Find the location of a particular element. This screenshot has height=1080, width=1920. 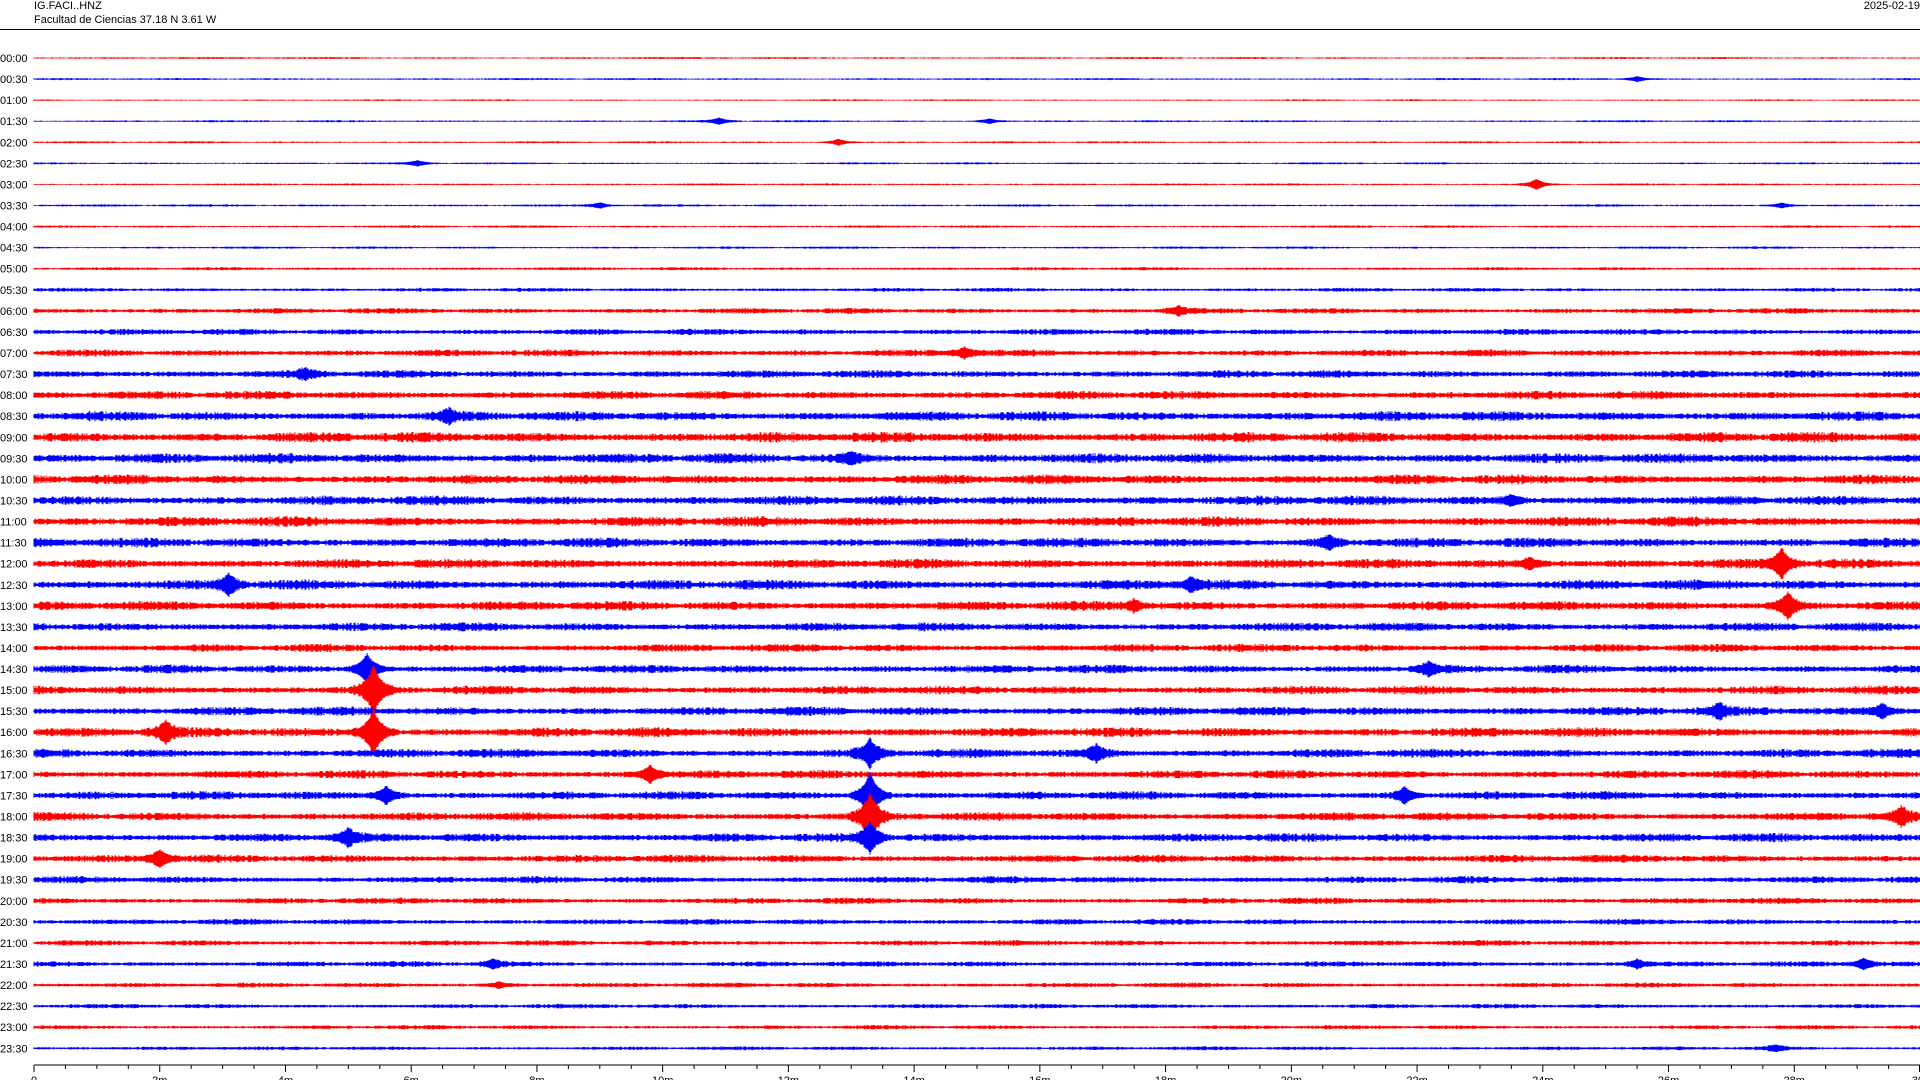

row-label: 17:30 is located at coordinates (14, 796).